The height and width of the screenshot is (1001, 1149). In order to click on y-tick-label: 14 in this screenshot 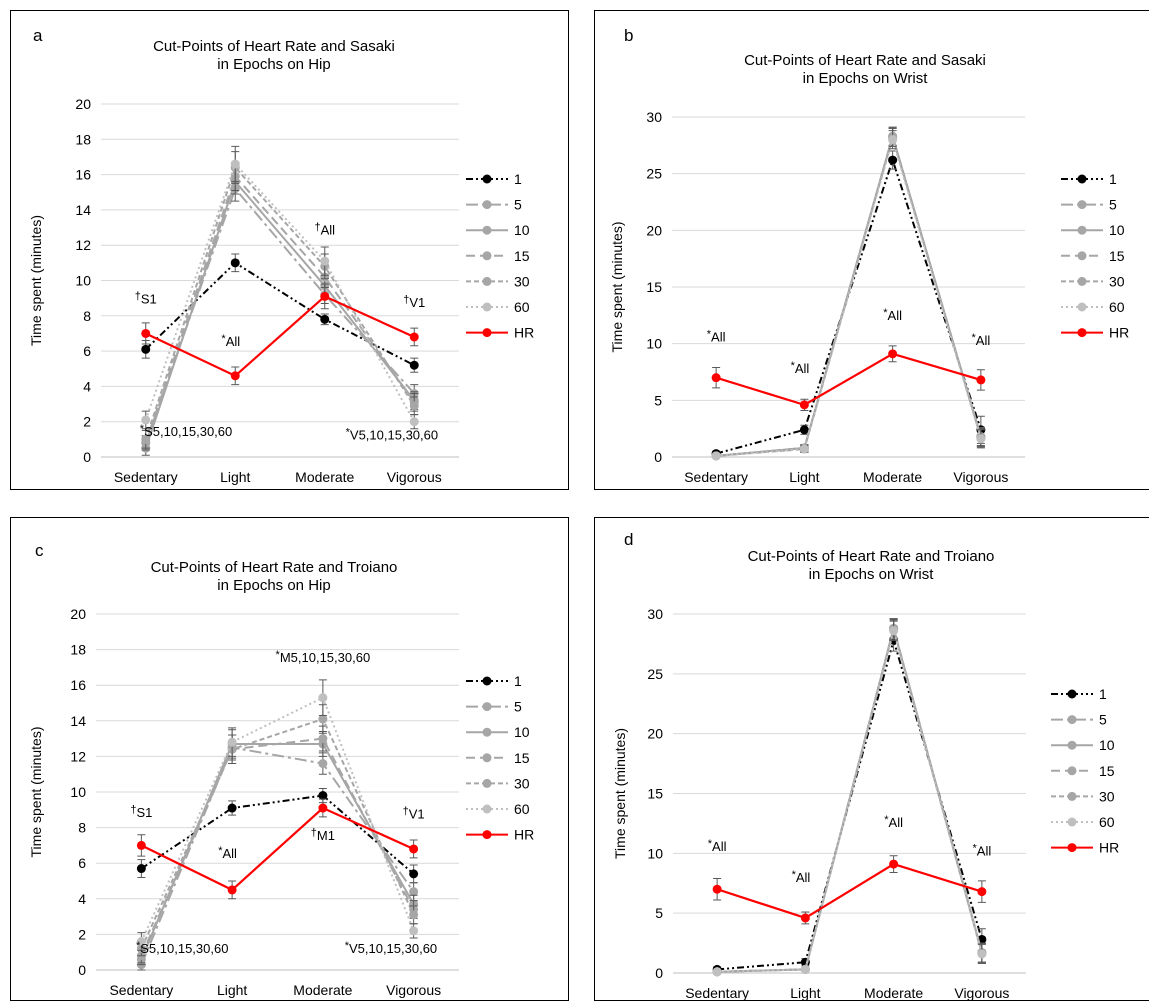, I will do `click(83, 210)`.